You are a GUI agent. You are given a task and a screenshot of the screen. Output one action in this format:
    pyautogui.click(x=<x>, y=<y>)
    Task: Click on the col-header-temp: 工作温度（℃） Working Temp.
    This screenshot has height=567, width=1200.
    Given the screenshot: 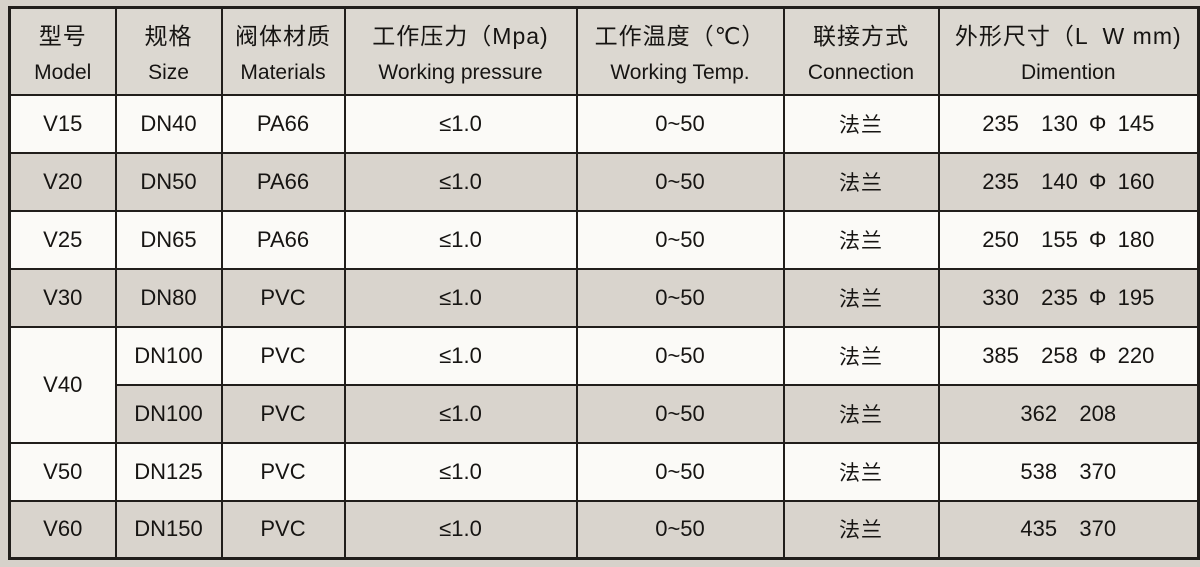 What is the action you would take?
    pyautogui.click(x=680, y=51)
    